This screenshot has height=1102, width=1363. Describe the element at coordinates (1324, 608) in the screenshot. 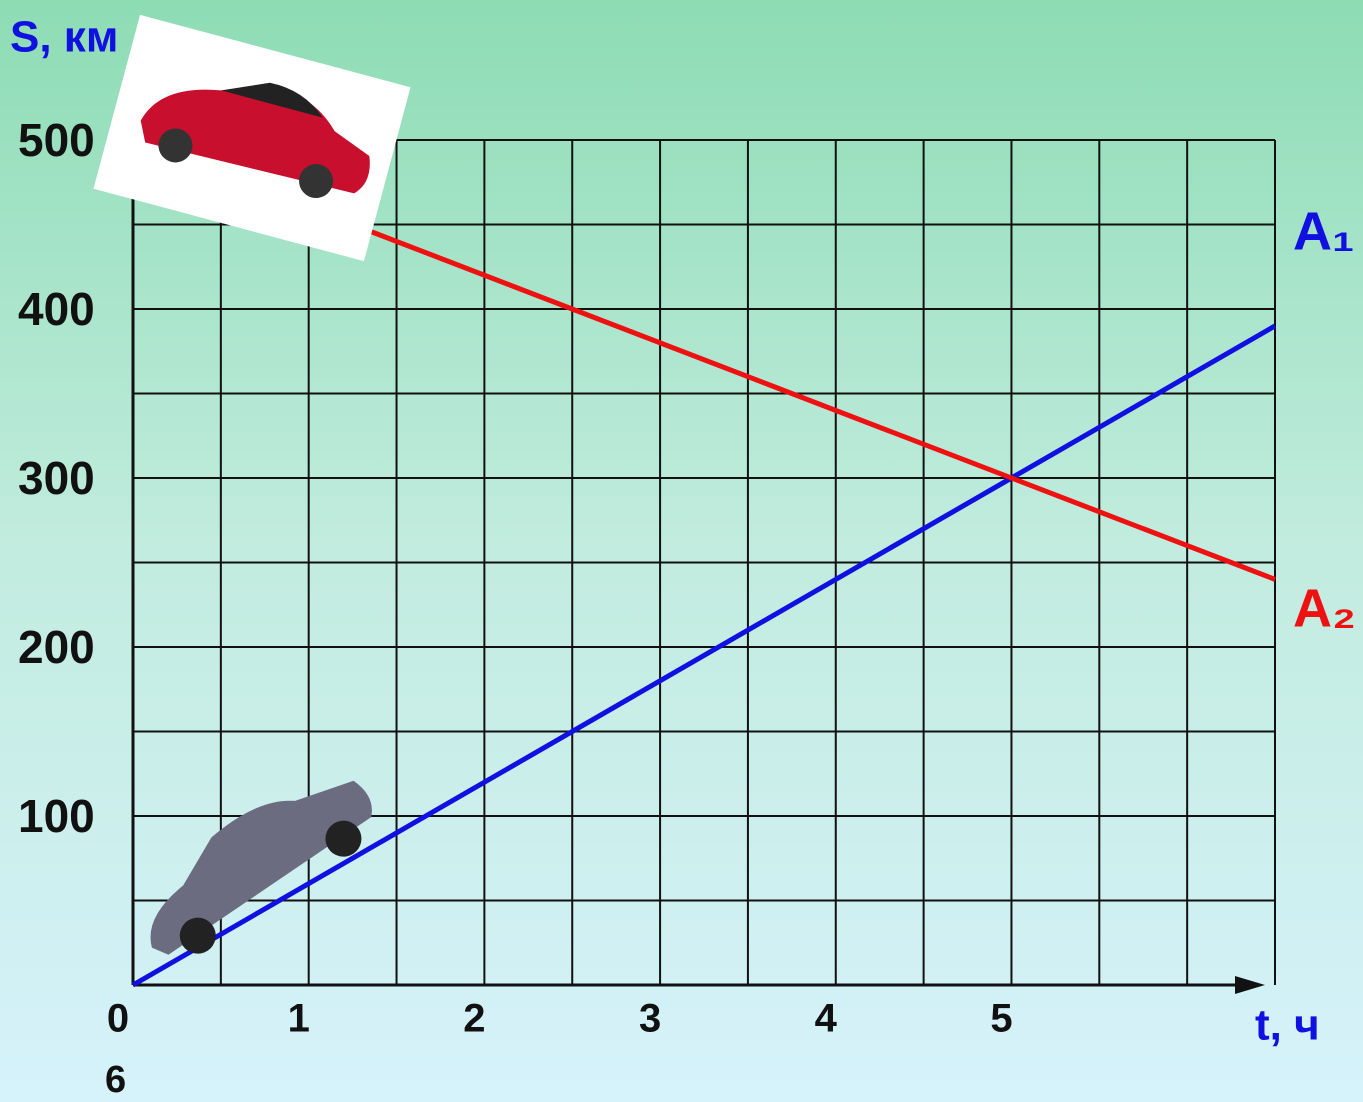

I see `series-label: A₂` at that location.